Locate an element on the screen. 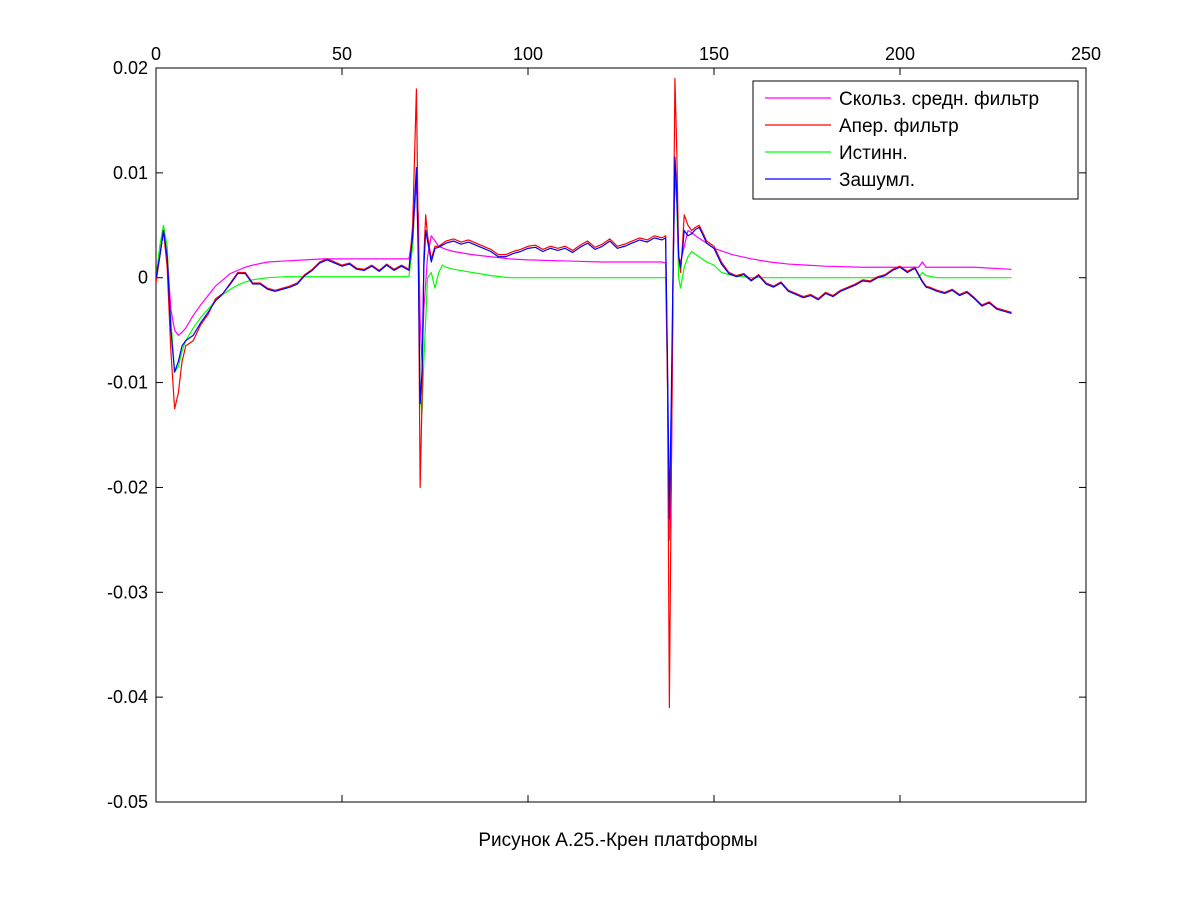  legend-label: Зашумл. is located at coordinates (877, 180).